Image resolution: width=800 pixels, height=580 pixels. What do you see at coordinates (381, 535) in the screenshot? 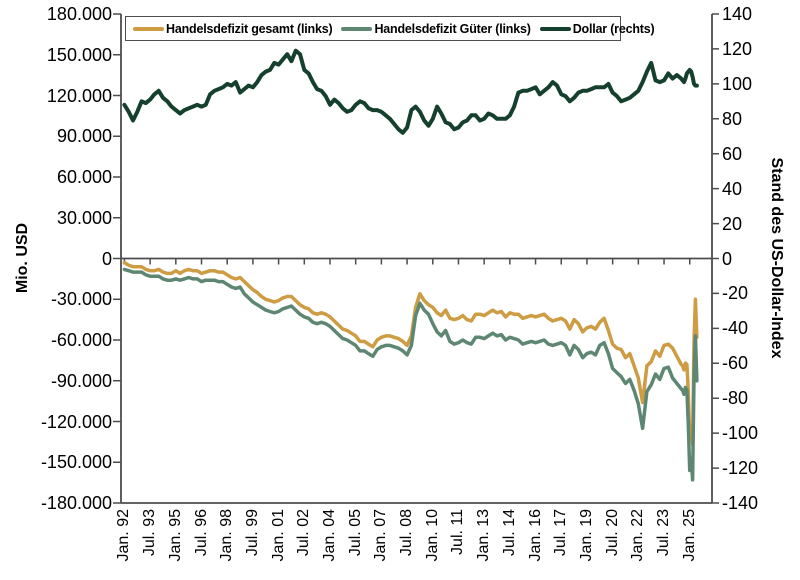
I see `x-tick-label: Jan. 07` at bounding box center [381, 535].